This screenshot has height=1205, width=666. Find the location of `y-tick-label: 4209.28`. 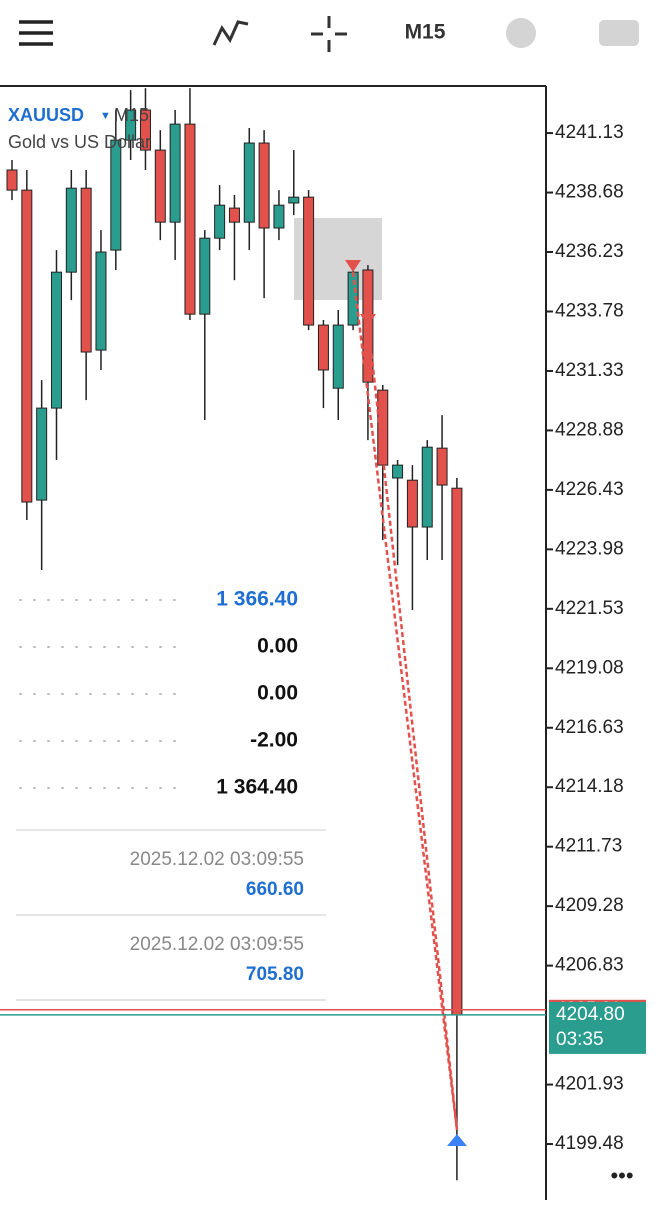

y-tick-label: 4209.28 is located at coordinates (589, 905).